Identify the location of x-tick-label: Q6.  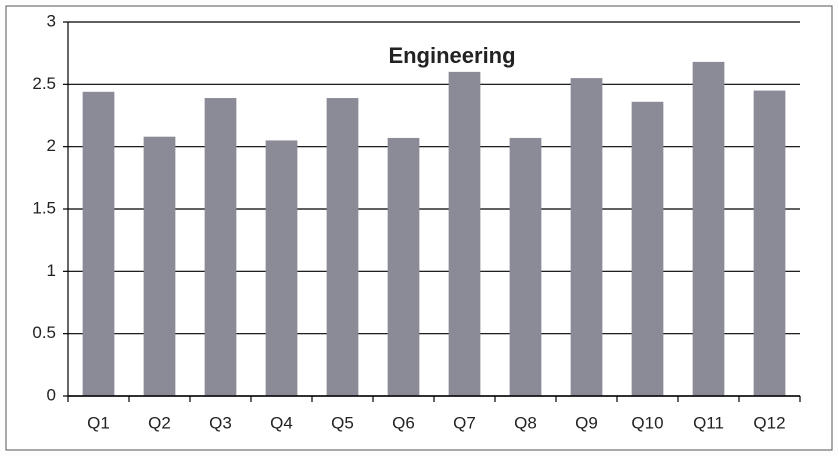
(403, 422).